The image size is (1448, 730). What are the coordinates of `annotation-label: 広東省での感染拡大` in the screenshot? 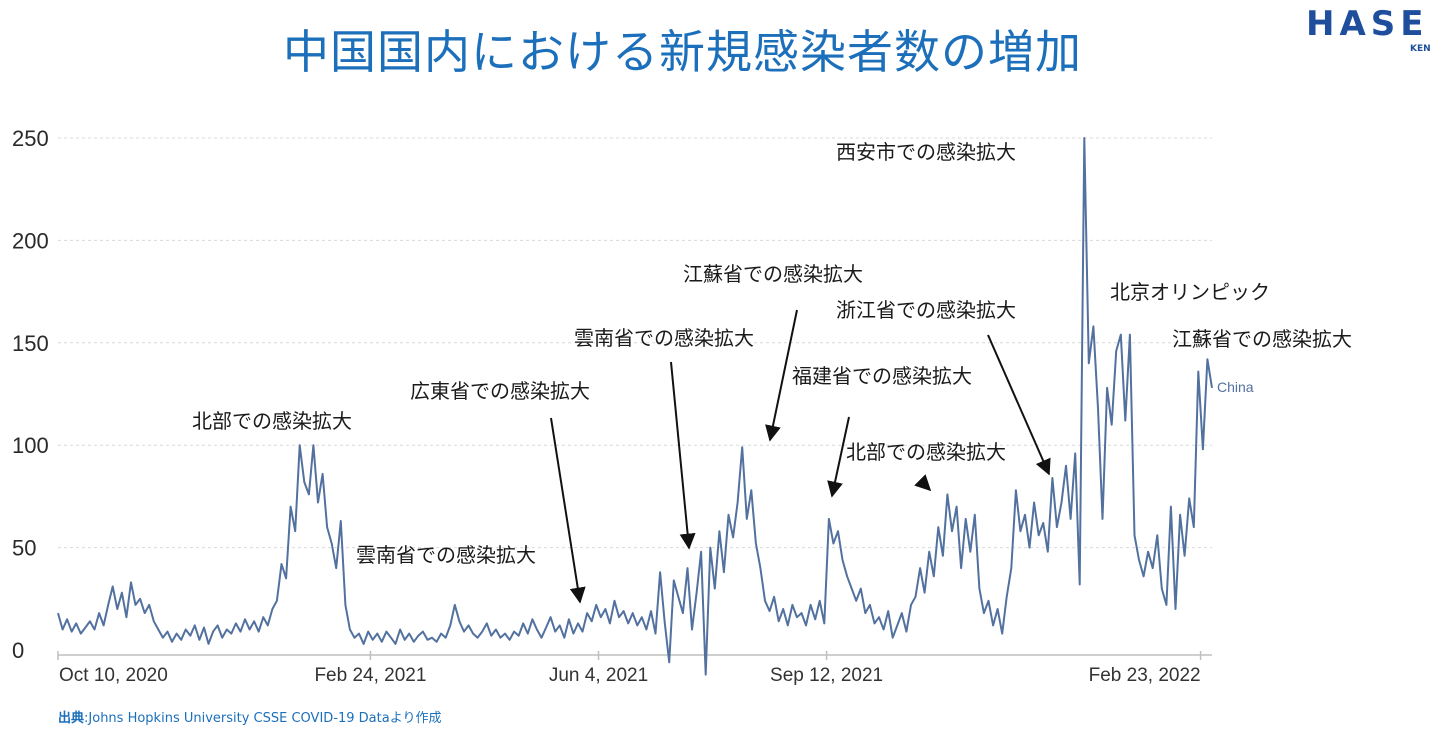 It's located at (500, 391).